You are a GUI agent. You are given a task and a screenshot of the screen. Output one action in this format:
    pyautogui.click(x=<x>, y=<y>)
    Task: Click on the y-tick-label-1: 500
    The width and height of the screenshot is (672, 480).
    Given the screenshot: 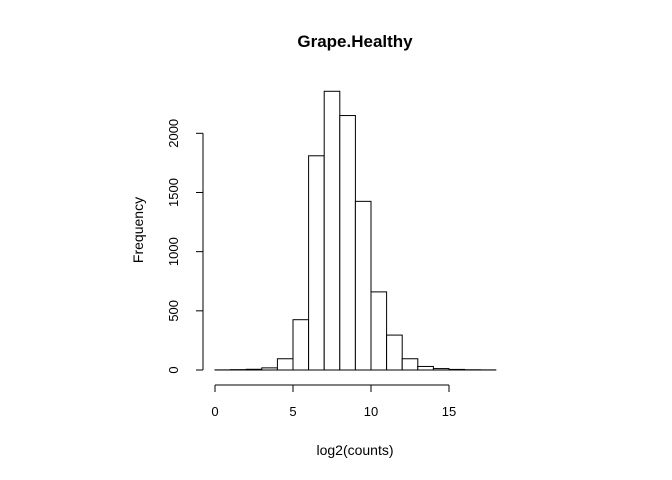 What is the action you would take?
    pyautogui.click(x=173, y=311)
    